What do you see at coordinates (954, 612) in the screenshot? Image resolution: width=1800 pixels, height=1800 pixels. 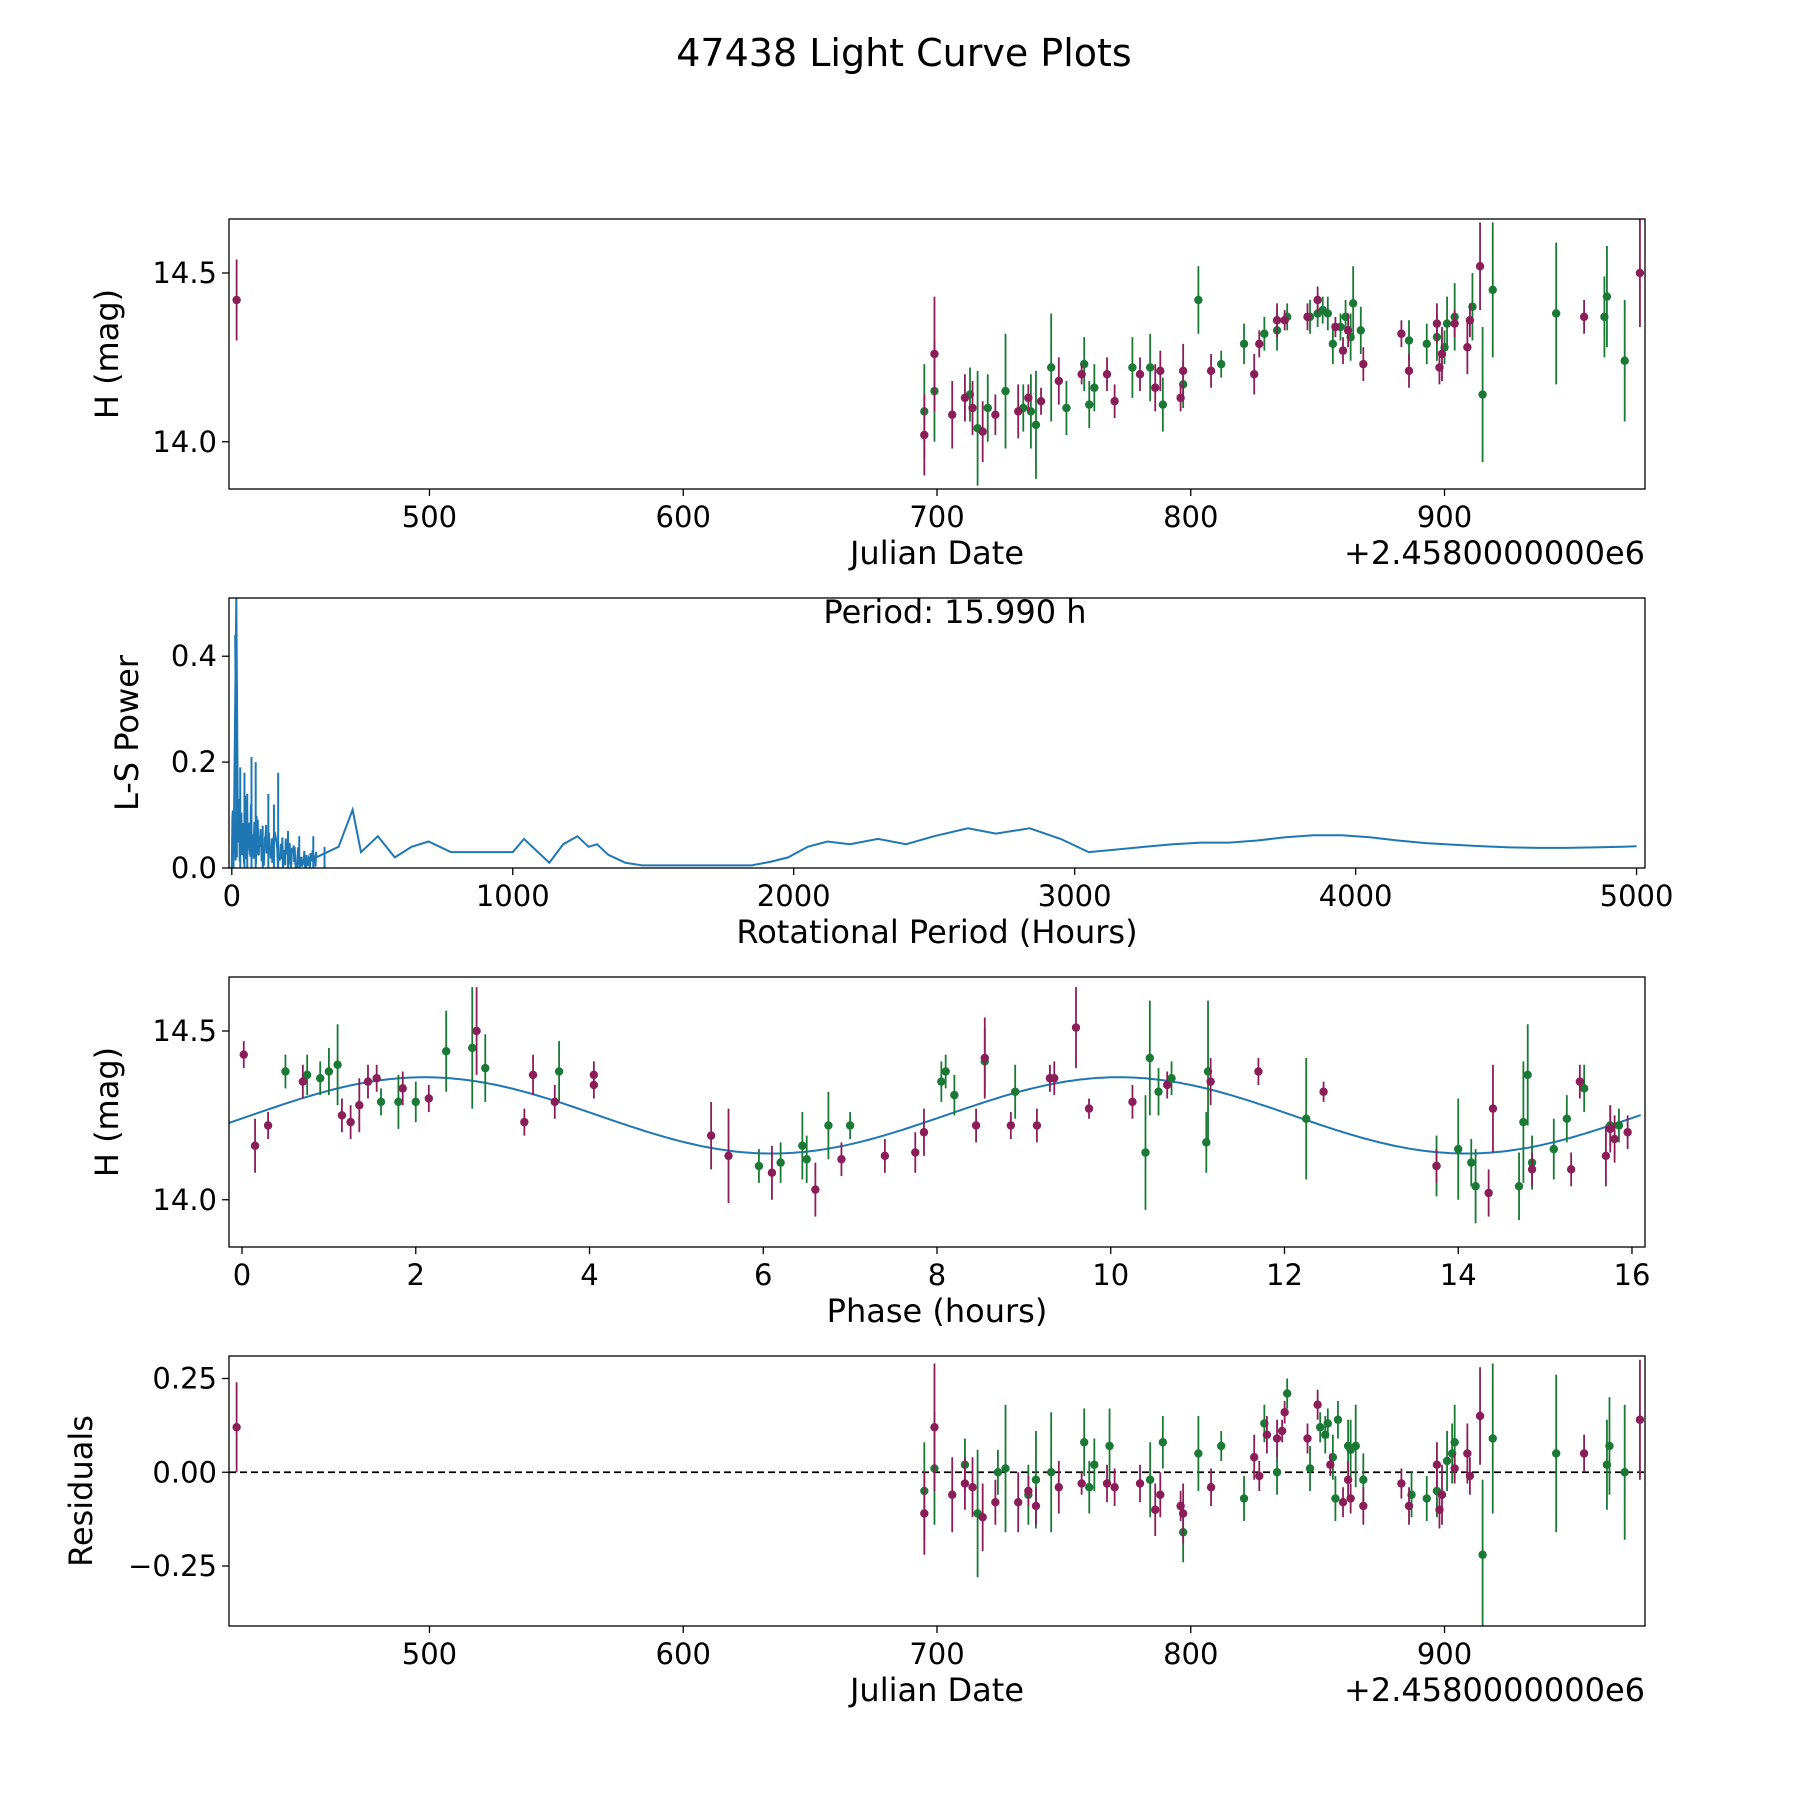 I see `period-annotation: Period: 15.990 h` at bounding box center [954, 612].